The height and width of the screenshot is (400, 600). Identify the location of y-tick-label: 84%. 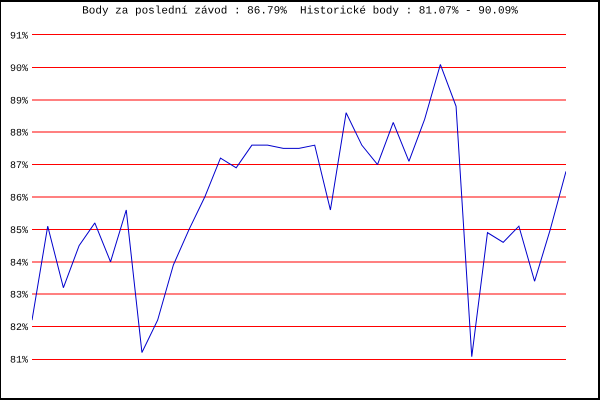
(19, 264).